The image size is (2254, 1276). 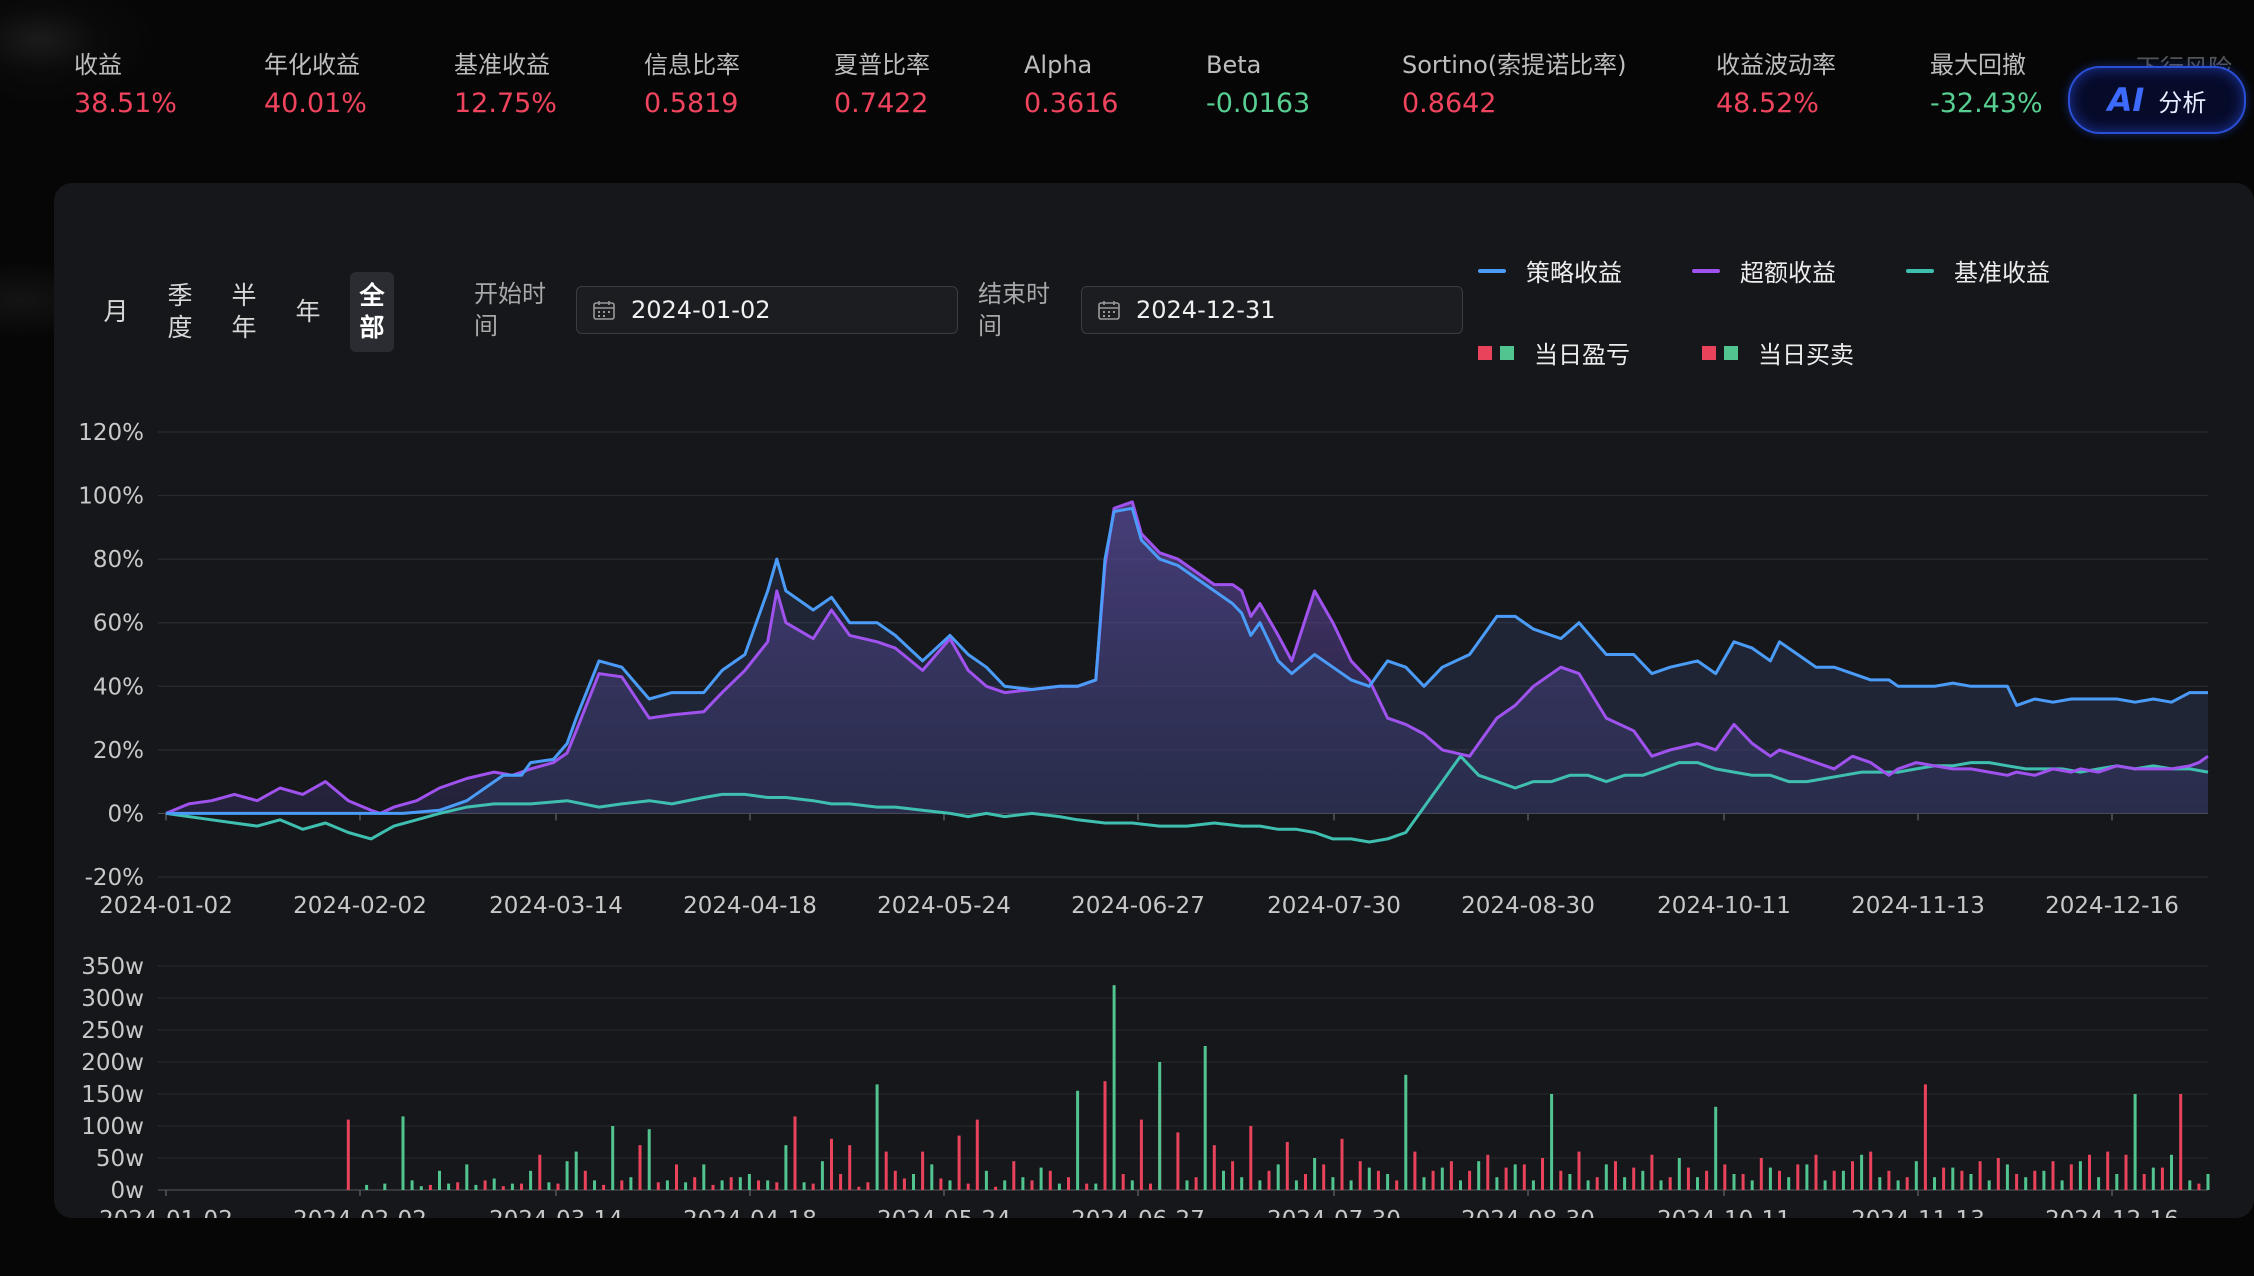 What do you see at coordinates (312, 65) in the screenshot?
I see `metric-label: 年化收益` at bounding box center [312, 65].